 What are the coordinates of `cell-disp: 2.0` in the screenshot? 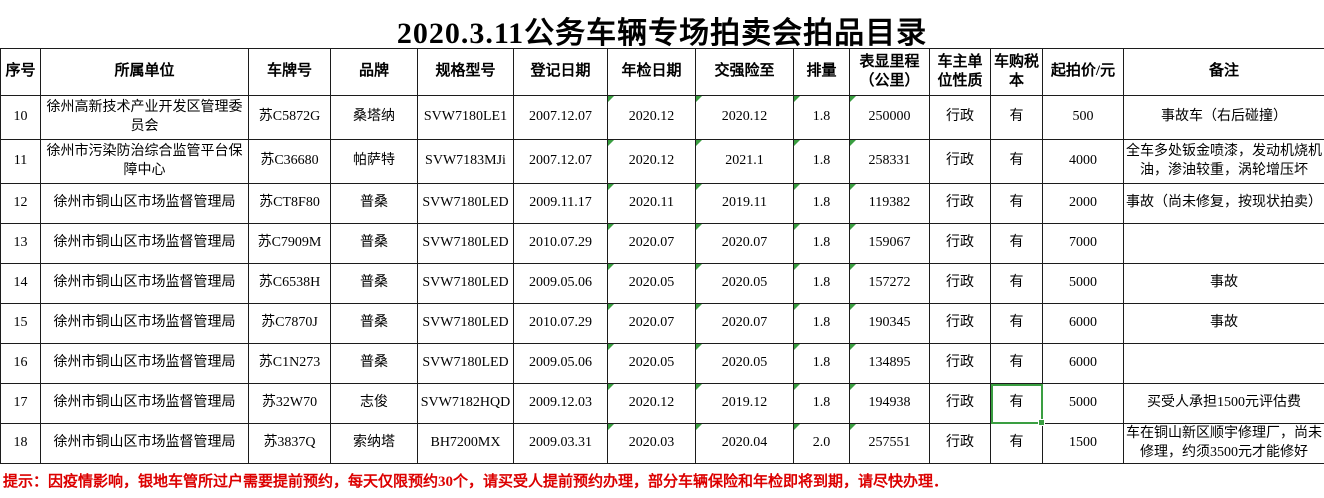 It's located at (821, 443).